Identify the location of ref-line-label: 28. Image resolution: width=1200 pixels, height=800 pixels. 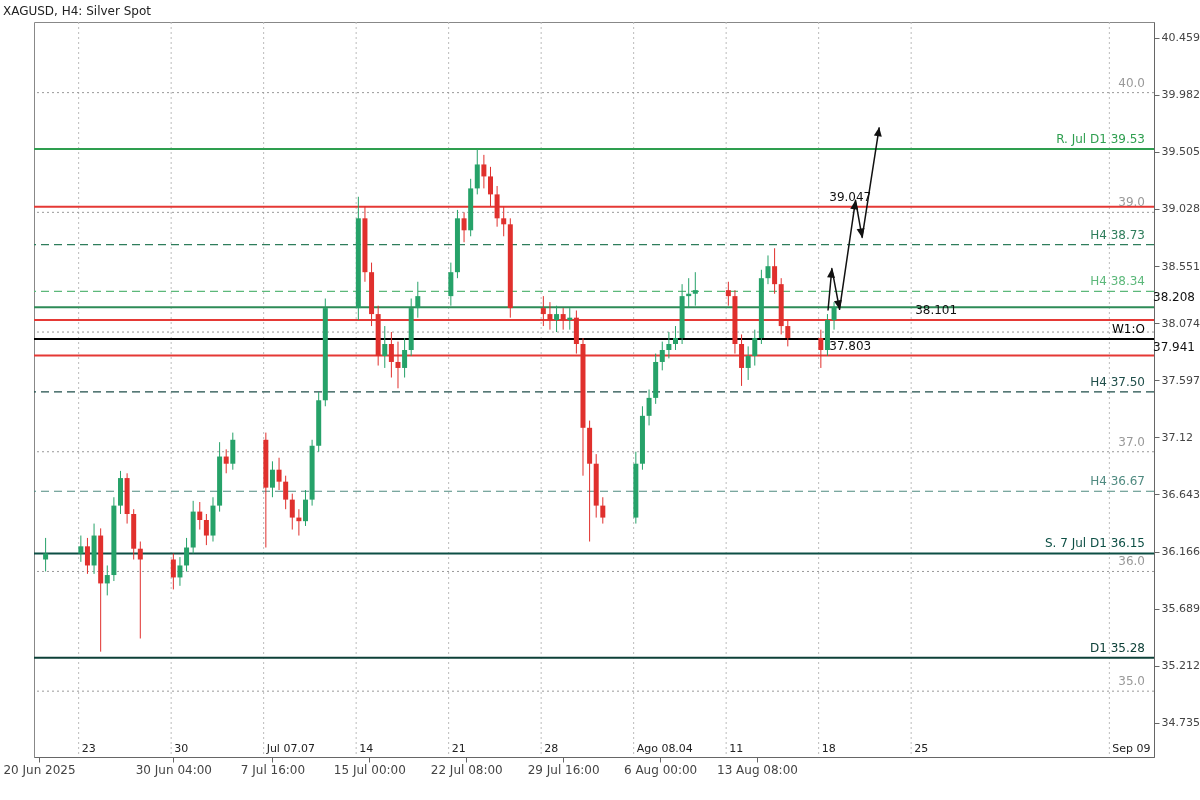
(551, 748).